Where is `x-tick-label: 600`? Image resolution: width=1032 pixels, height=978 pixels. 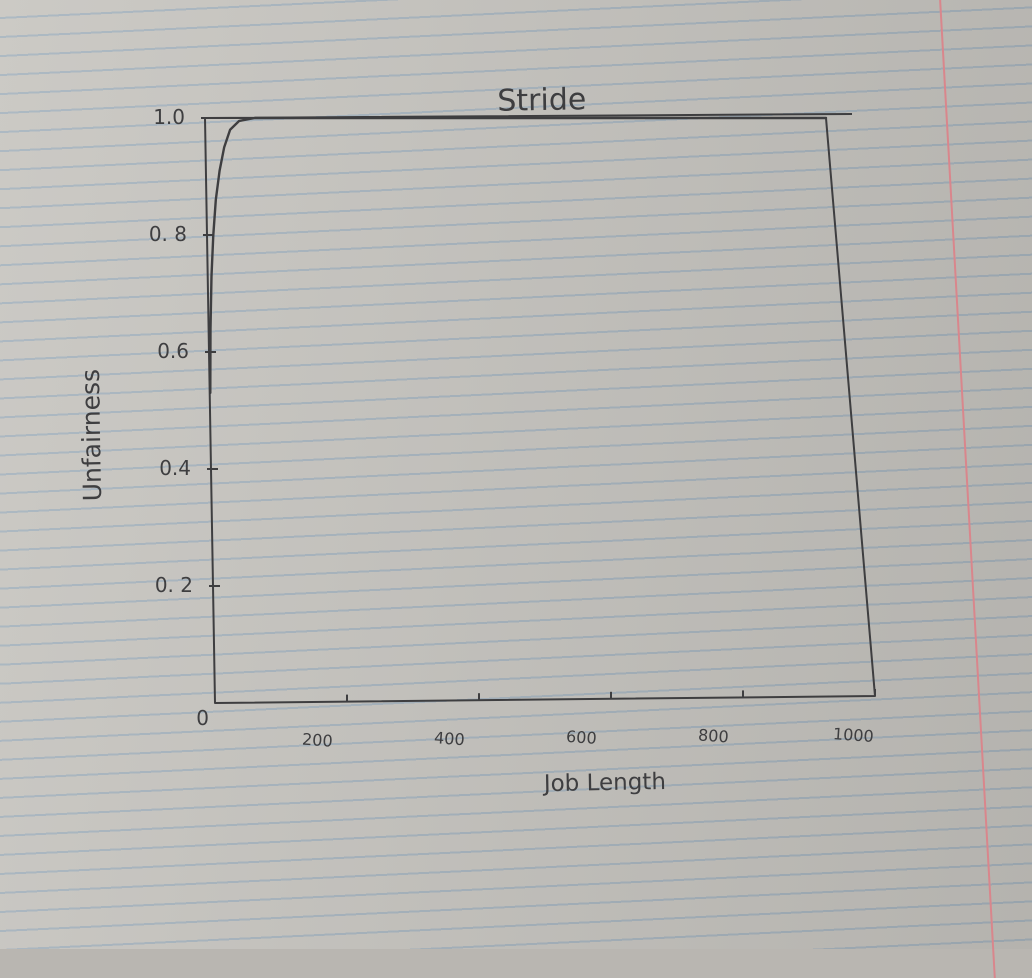
x-tick-label: 600 is located at coordinates (581, 737).